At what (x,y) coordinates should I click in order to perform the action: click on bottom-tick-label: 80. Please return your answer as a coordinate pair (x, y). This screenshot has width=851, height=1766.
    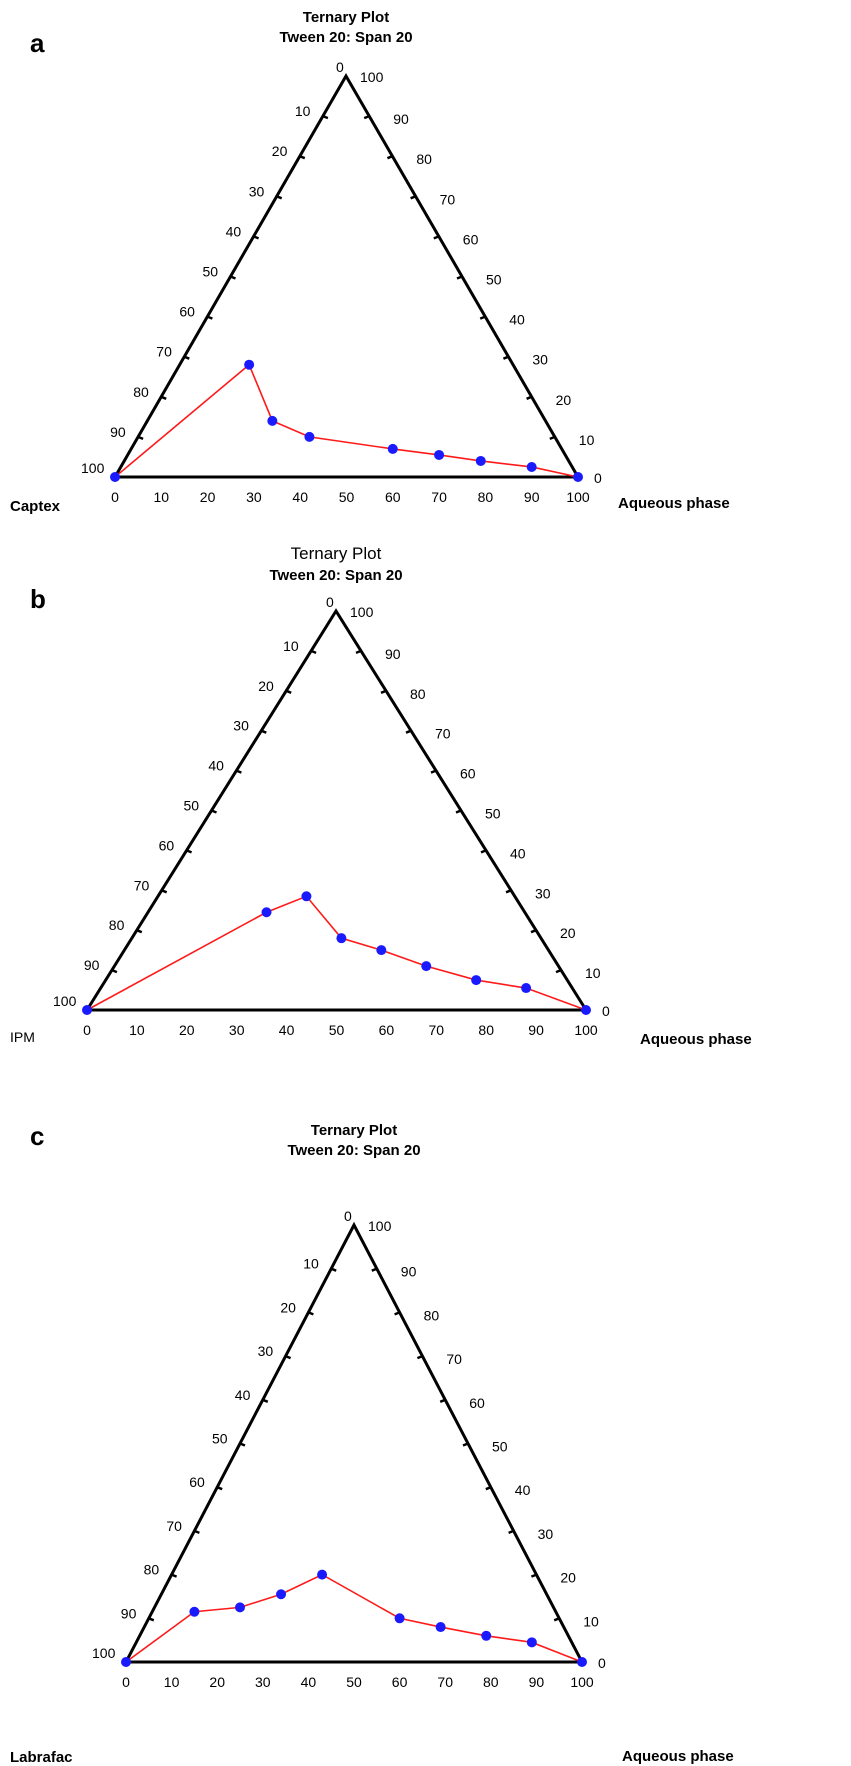
    Looking at the image, I should click on (491, 1682).